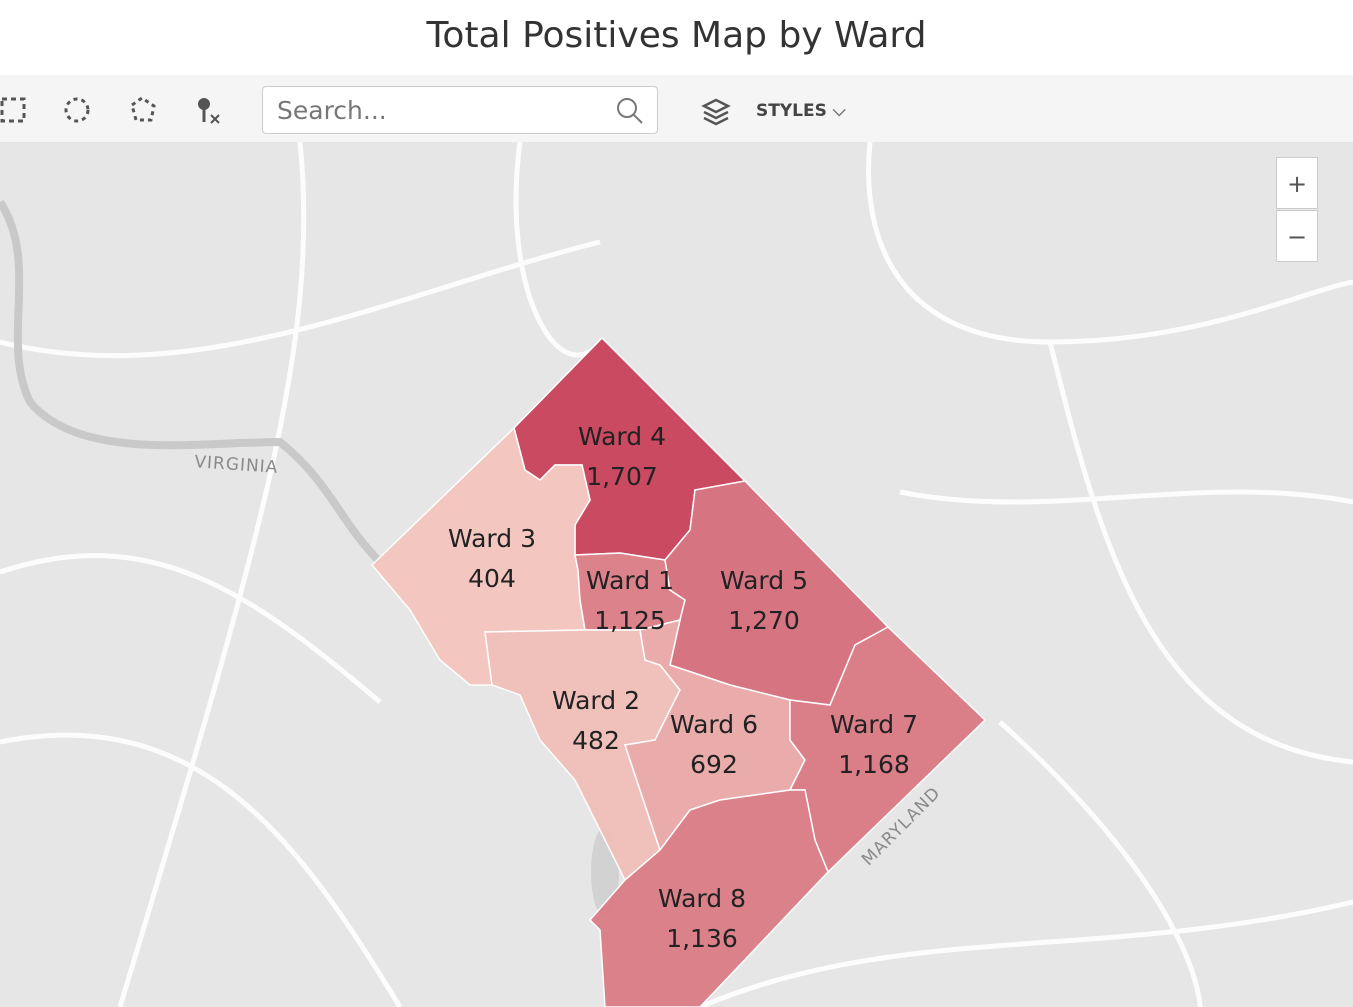 This screenshot has height=1007, width=1353. Describe the element at coordinates (492, 578) in the screenshot. I see `ward-value: 404` at that location.